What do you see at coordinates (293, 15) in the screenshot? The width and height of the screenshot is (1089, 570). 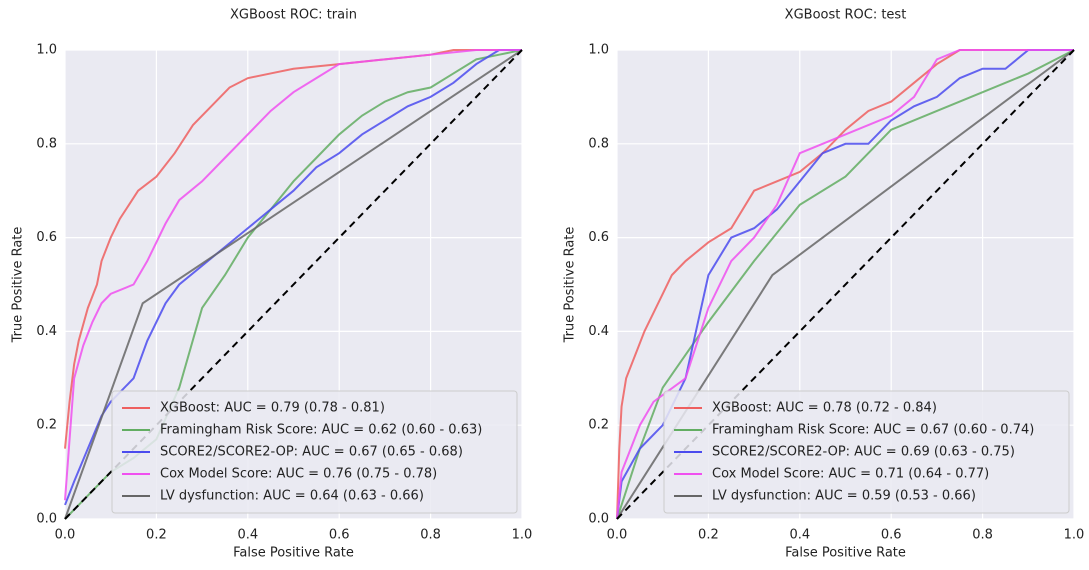 I see `chart-title: XGBoost ROC: train` at bounding box center [293, 15].